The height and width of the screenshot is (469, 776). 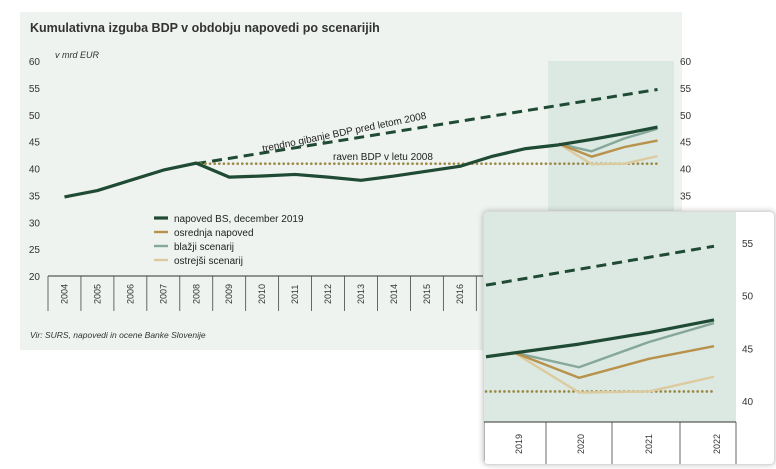 What do you see at coordinates (208, 261) in the screenshot?
I see `legend-label-ostrejsi: ostrejši scenarij` at bounding box center [208, 261].